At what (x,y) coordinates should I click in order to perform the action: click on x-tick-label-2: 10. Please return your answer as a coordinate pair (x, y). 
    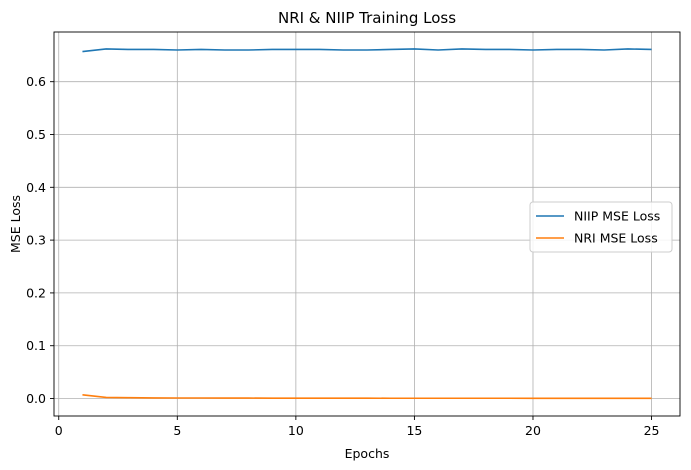
    Looking at the image, I should click on (296, 430).